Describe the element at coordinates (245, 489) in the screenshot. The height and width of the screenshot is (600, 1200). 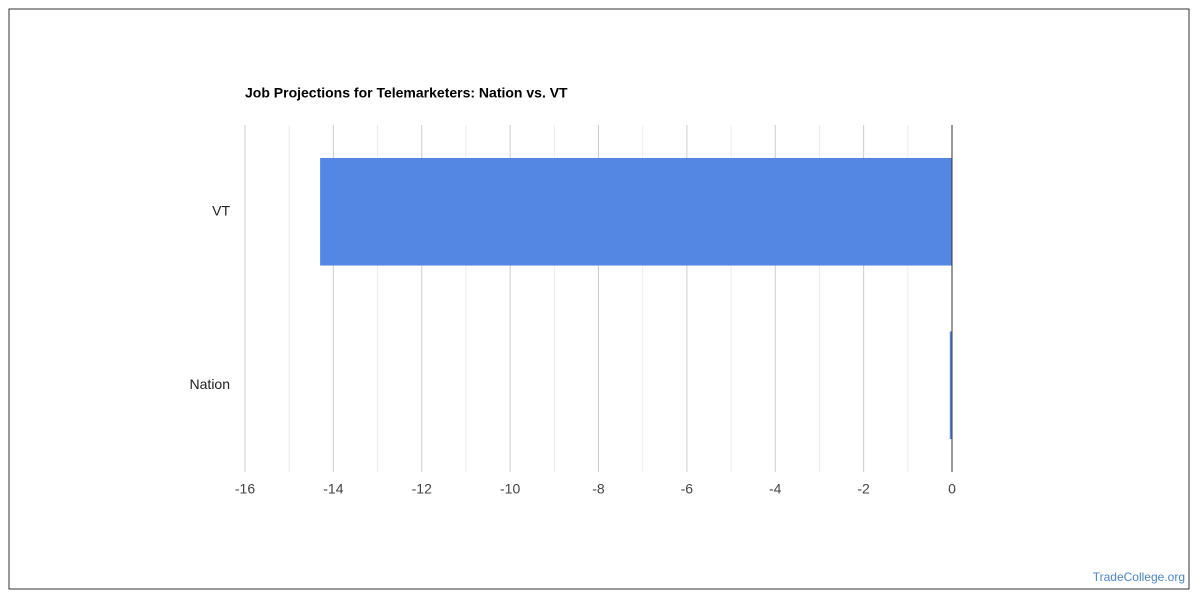
I see `x-tick-label: -16` at that location.